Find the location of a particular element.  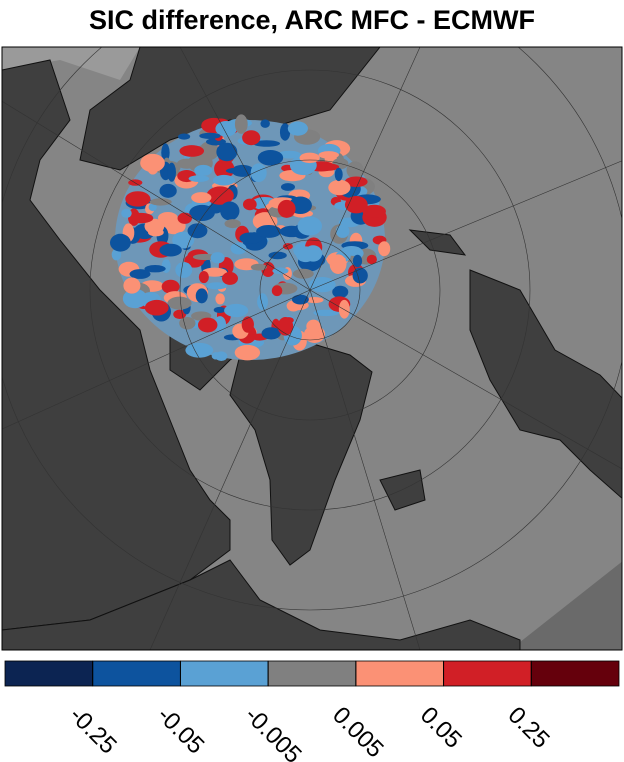

colorbar-label: -0.05 is located at coordinates (181, 731).